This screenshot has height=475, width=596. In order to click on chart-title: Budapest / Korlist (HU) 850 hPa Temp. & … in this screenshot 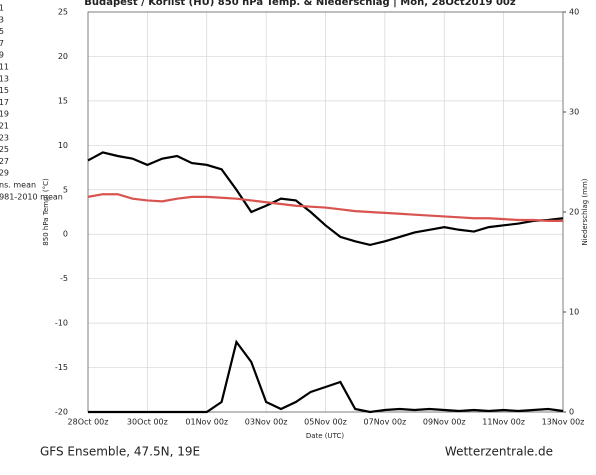, I will do `click(300, 4)`.